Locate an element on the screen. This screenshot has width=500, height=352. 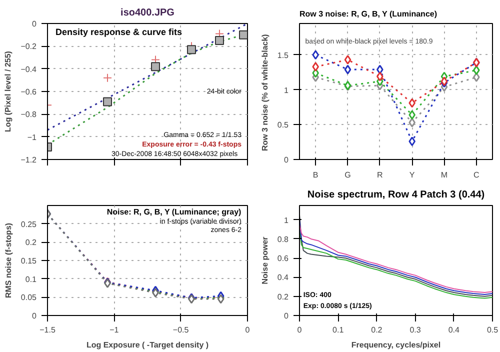
y-tick-label: 0.4 is located at coordinates (283, 277).